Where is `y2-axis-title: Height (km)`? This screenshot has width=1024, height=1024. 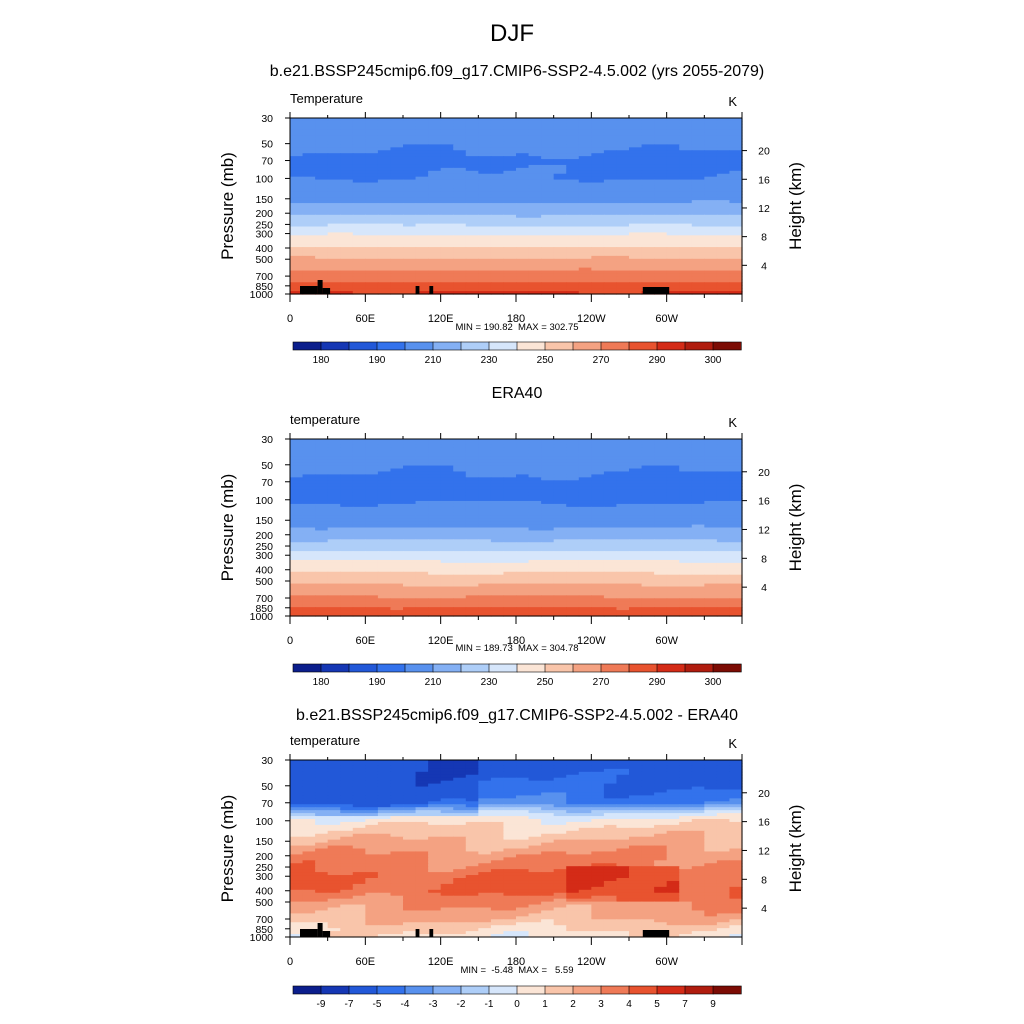
y2-axis-title: Height (km) is located at coordinates (795, 528).